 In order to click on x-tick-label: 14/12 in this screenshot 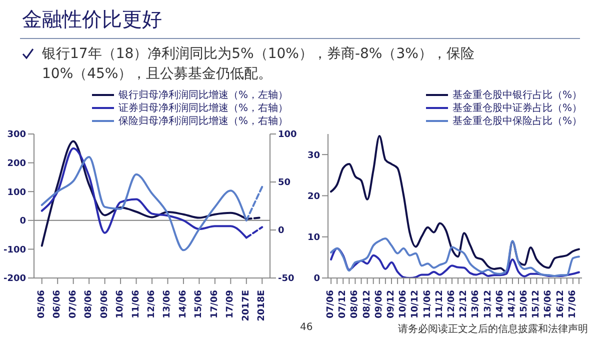, I will do `click(512, 304)`.